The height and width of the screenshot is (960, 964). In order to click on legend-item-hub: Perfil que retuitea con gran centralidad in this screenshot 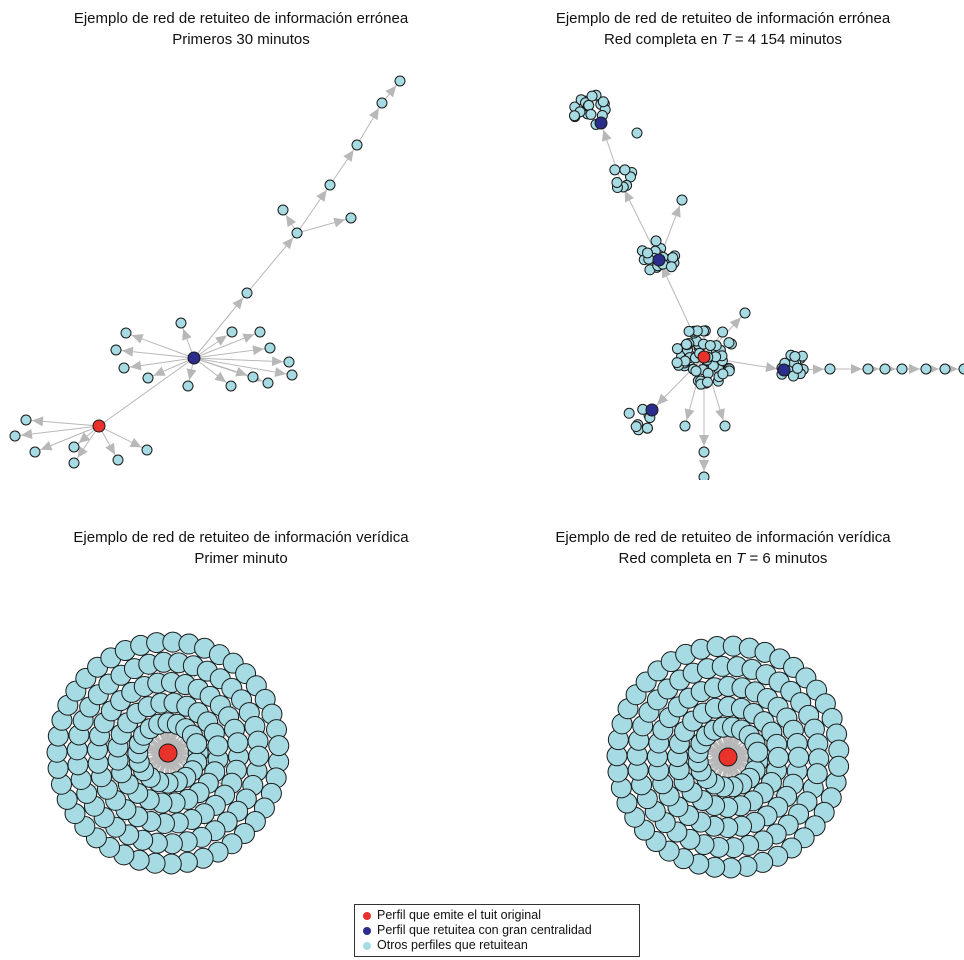, I will do `click(497, 930)`.